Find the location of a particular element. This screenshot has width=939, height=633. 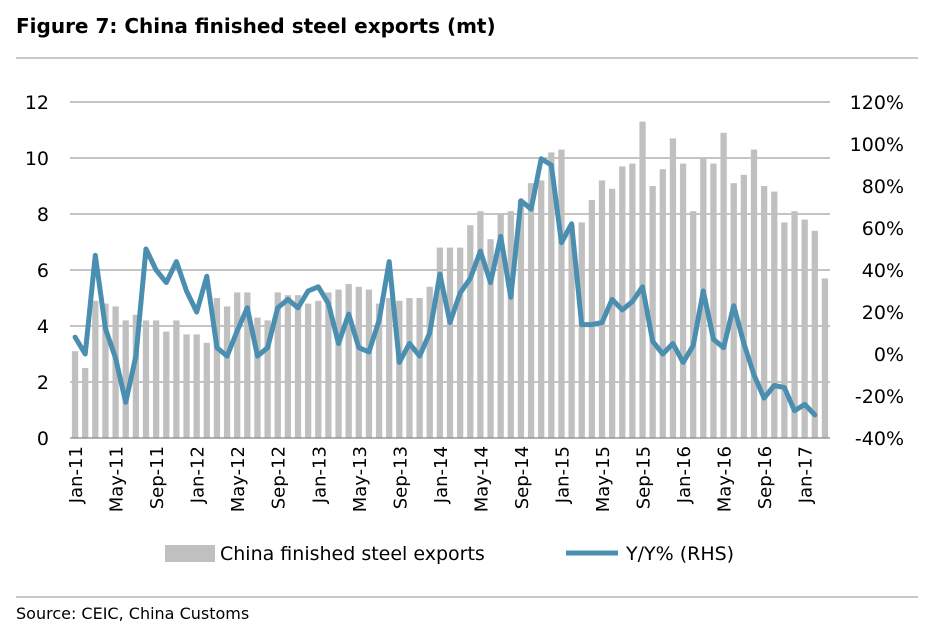

right-axis-tick-label: 80% is located at coordinates (883, 187).